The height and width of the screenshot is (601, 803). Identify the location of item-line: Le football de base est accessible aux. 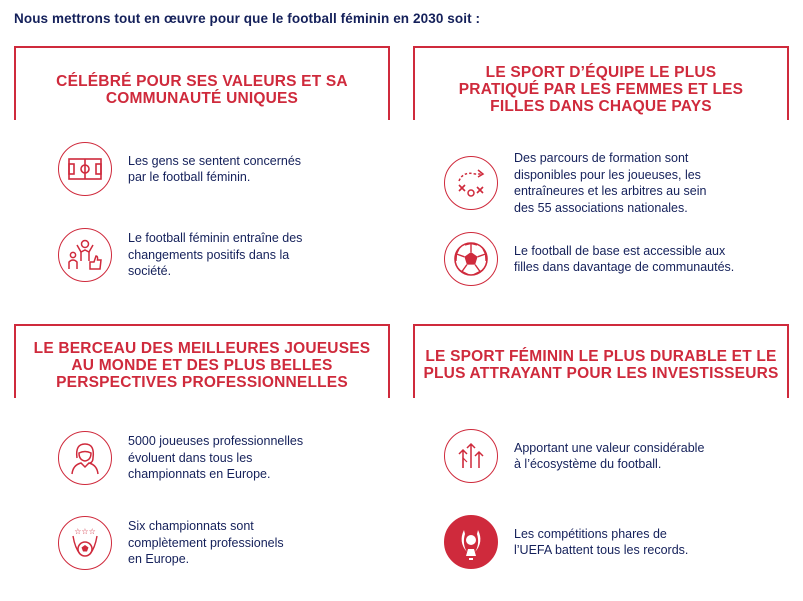
(620, 250).